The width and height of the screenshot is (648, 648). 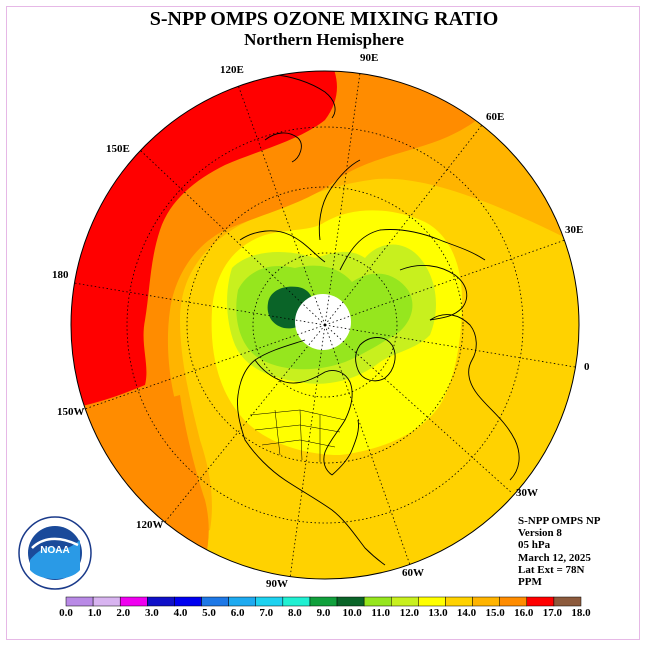 I want to click on noaa-logo-wave, so click(x=55, y=559).